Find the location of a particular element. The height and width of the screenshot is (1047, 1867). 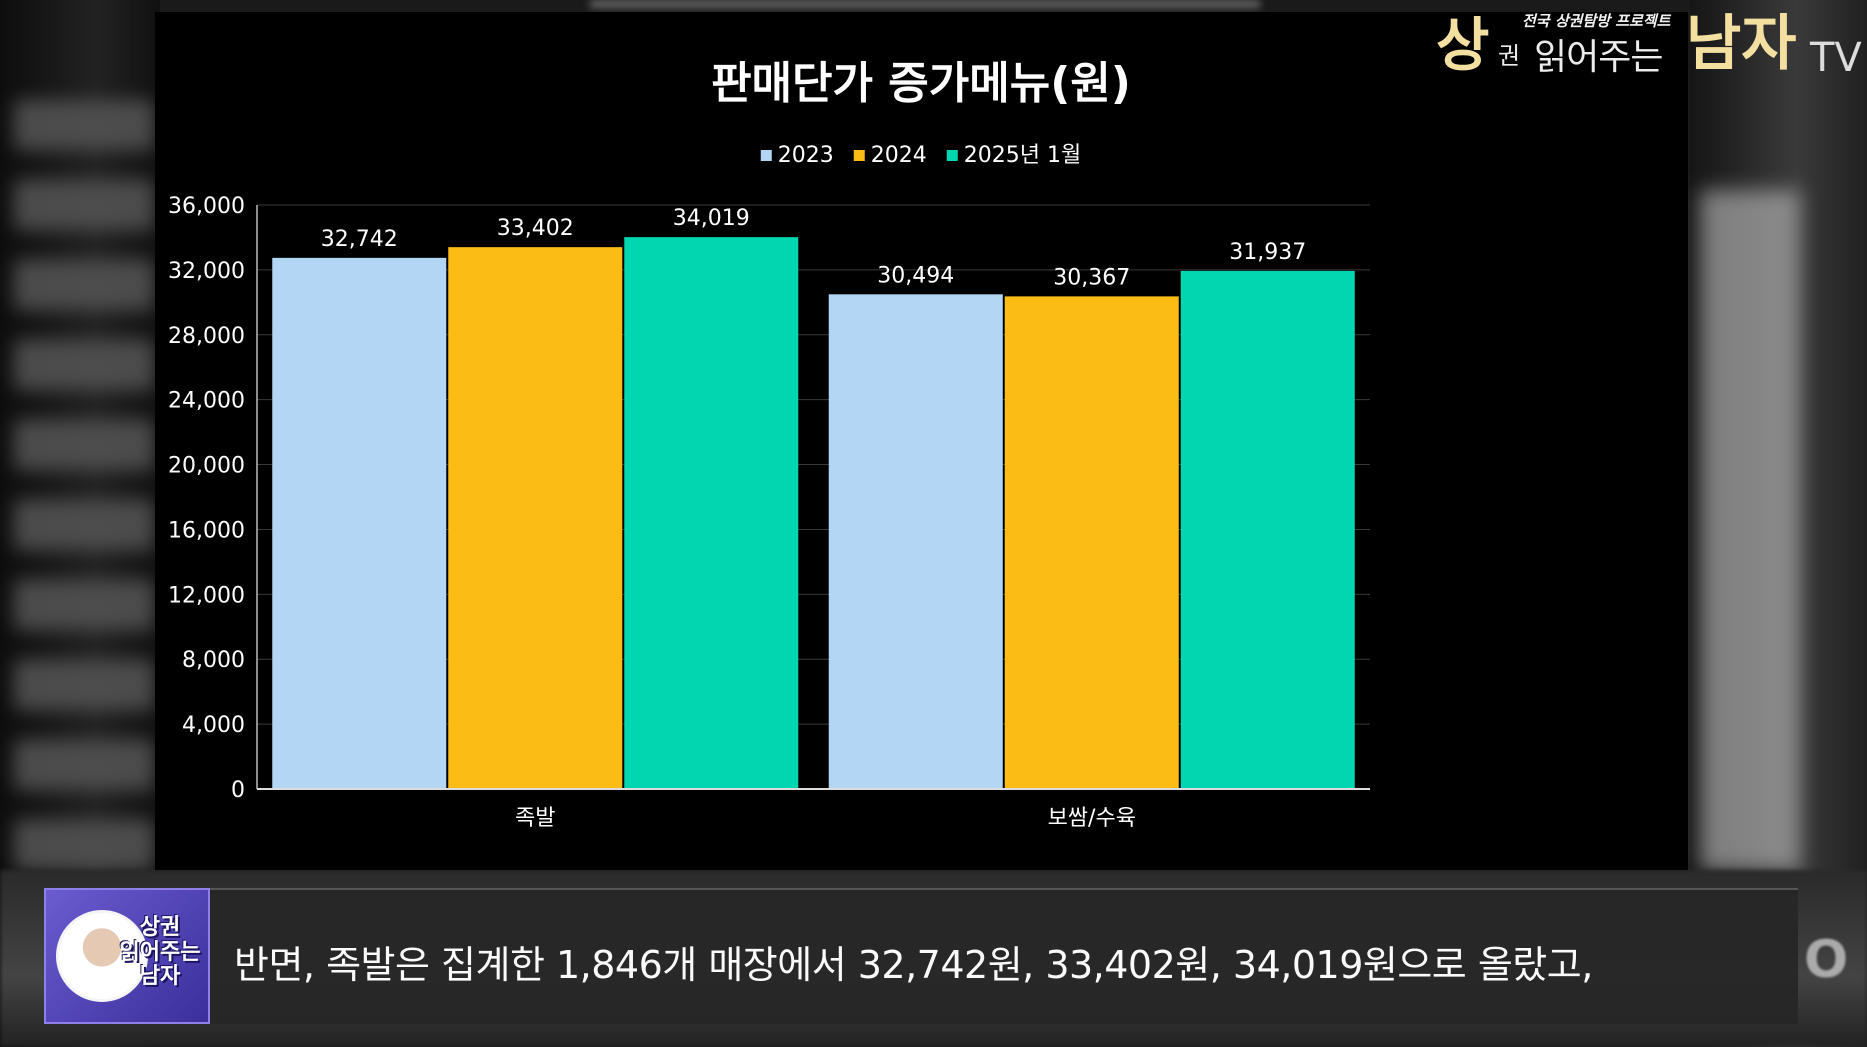

background-right-panel is located at coordinates (1750, 530).